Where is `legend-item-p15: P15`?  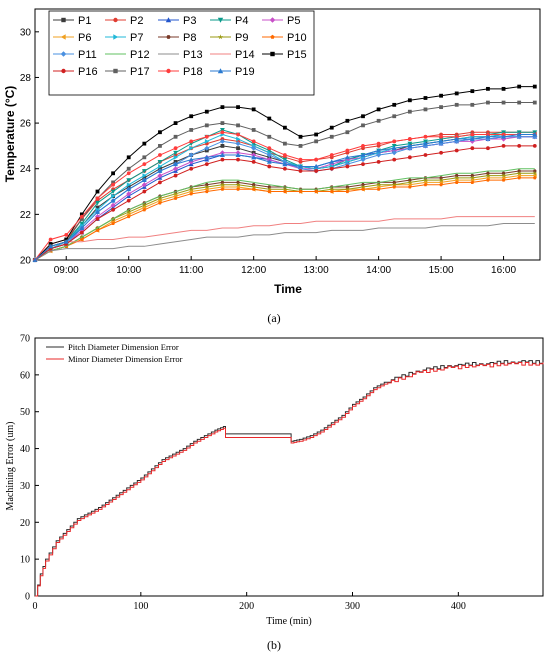 legend-item-p15: P15 is located at coordinates (284, 55).